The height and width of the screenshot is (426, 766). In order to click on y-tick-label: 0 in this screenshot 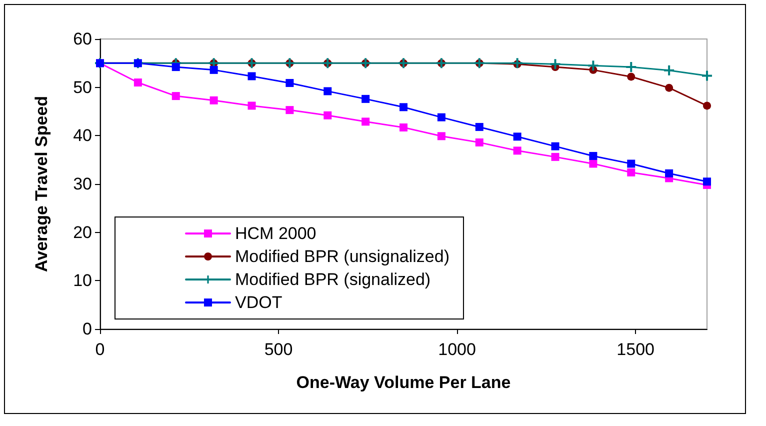, I will do `click(87, 329)`.